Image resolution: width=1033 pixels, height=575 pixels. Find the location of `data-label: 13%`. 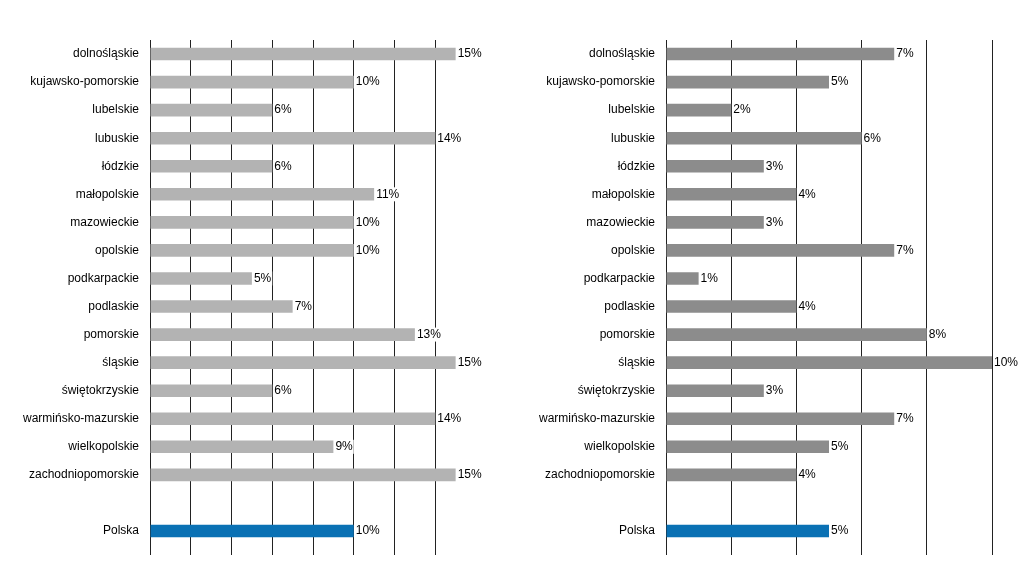

data-label: 13% is located at coordinates (429, 333).